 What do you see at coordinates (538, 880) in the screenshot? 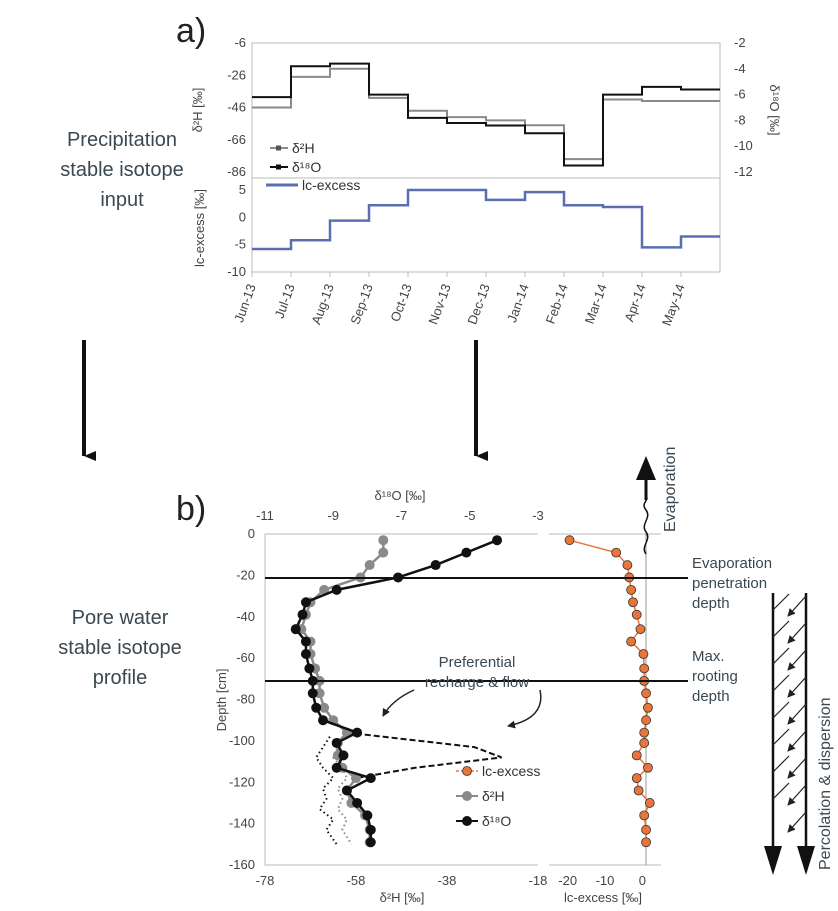
I see `b-xtick: -18` at bounding box center [538, 880].